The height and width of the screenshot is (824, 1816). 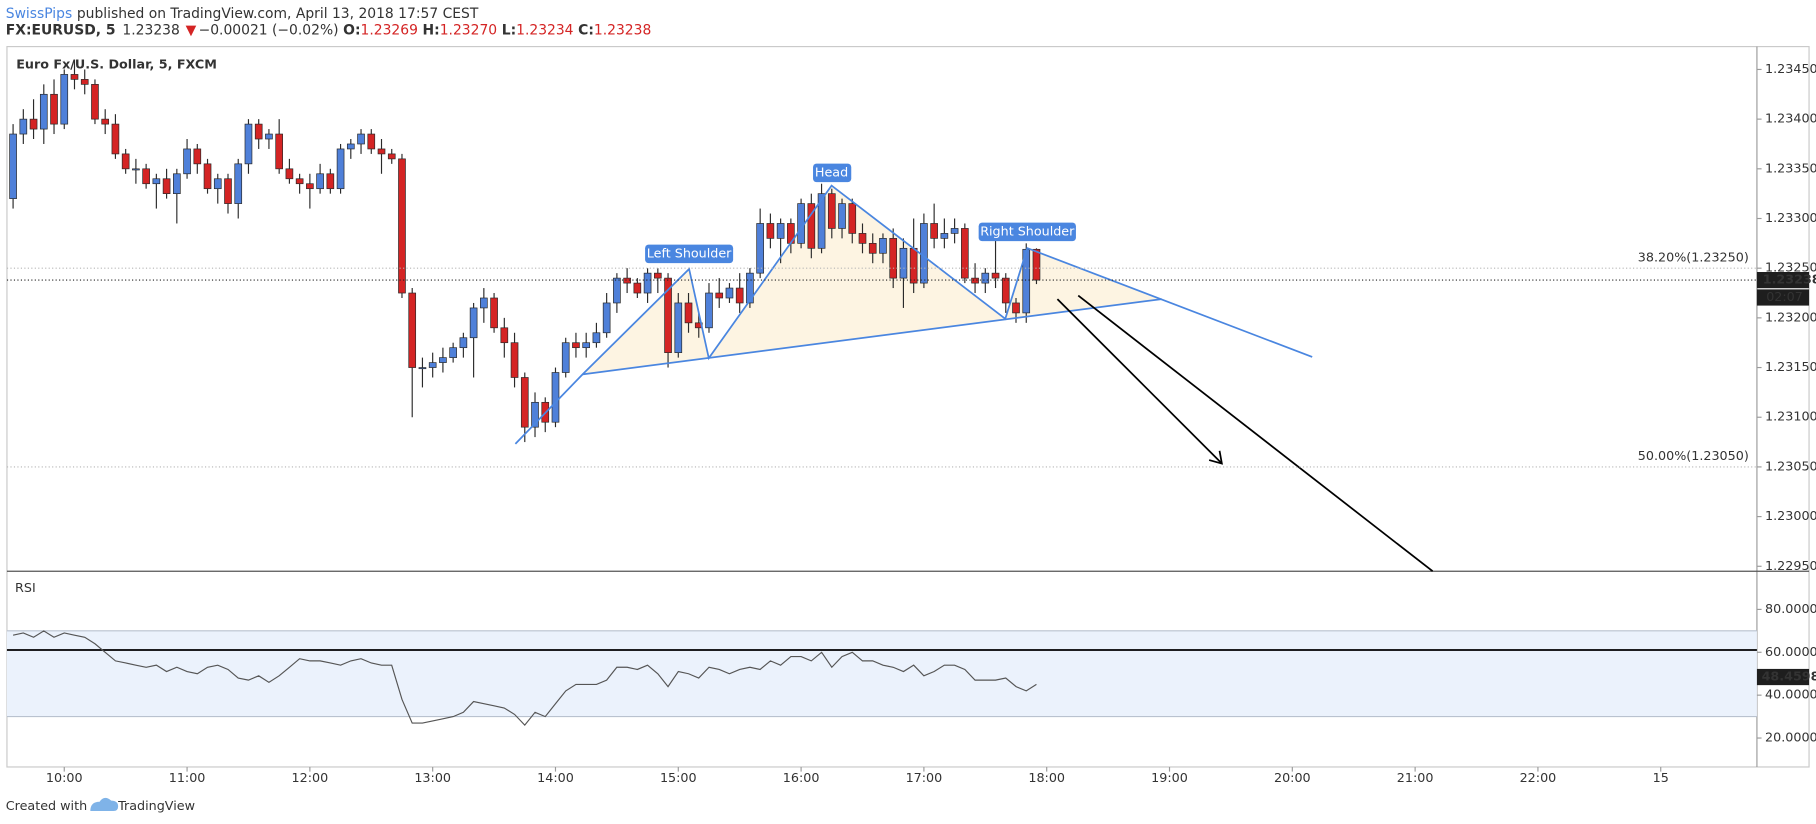 I want to click on rsi-tag-label: 48.4598, so click(x=1789, y=677).